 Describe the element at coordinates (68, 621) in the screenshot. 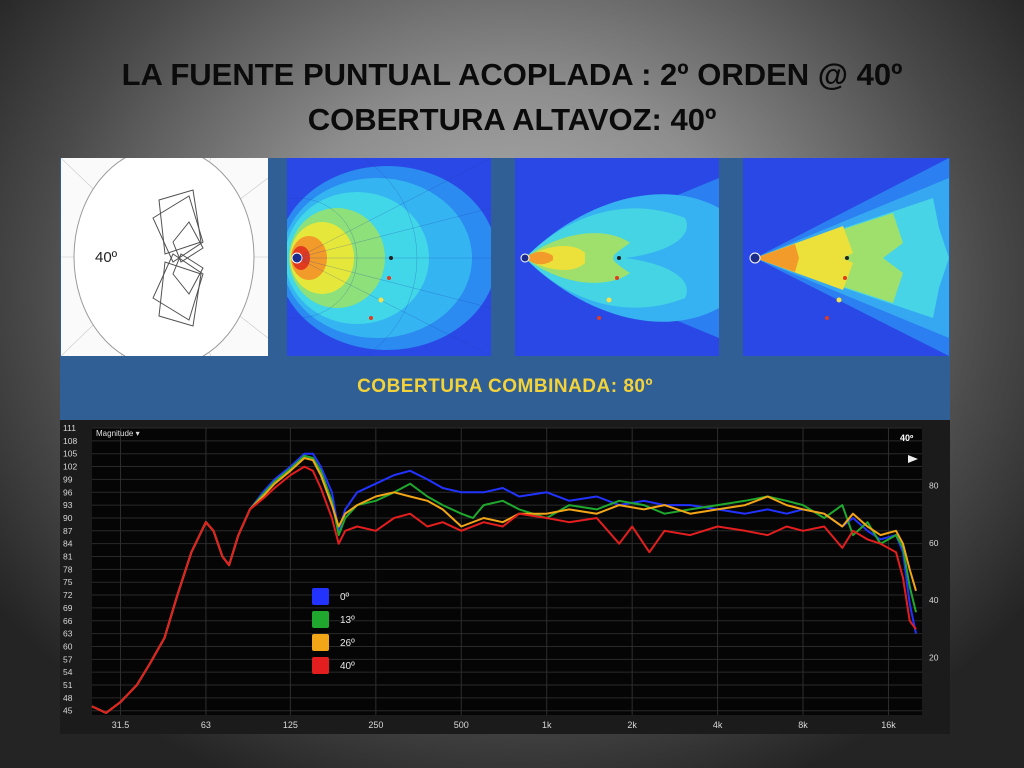

I see `y-tick-label: 66` at that location.